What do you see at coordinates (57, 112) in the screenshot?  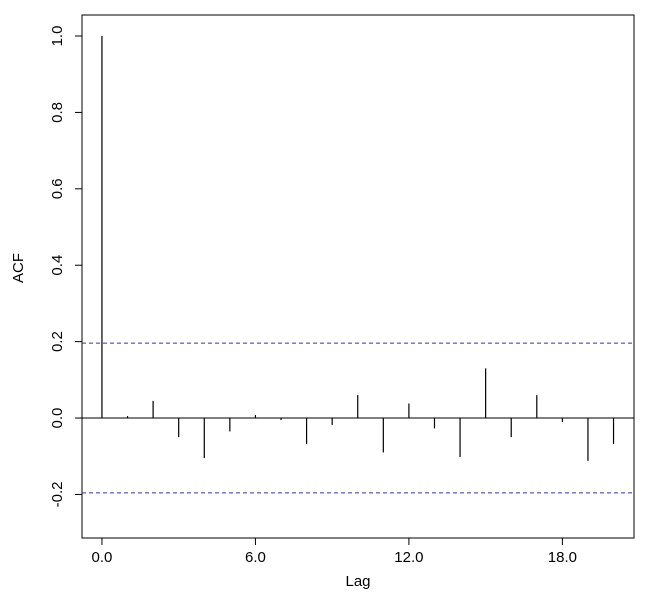 I see `y-tick-label: 0.8` at bounding box center [57, 112].